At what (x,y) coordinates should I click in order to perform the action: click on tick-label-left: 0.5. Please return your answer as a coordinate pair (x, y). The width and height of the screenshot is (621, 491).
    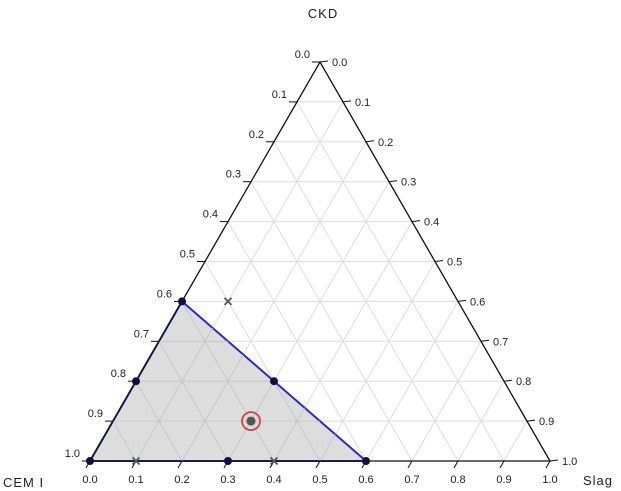
    Looking at the image, I should click on (187, 255).